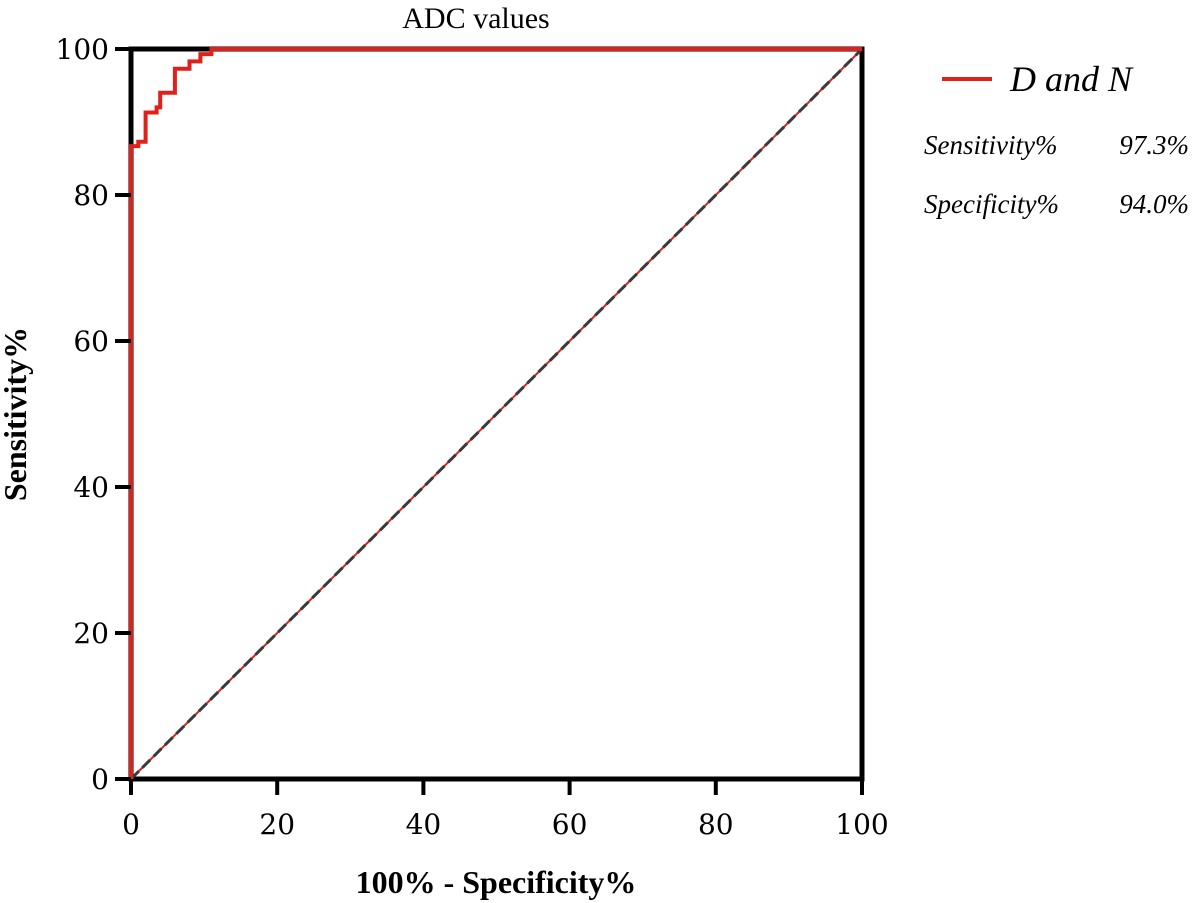  I want to click on y-tick-label: 0, so click(100, 779).